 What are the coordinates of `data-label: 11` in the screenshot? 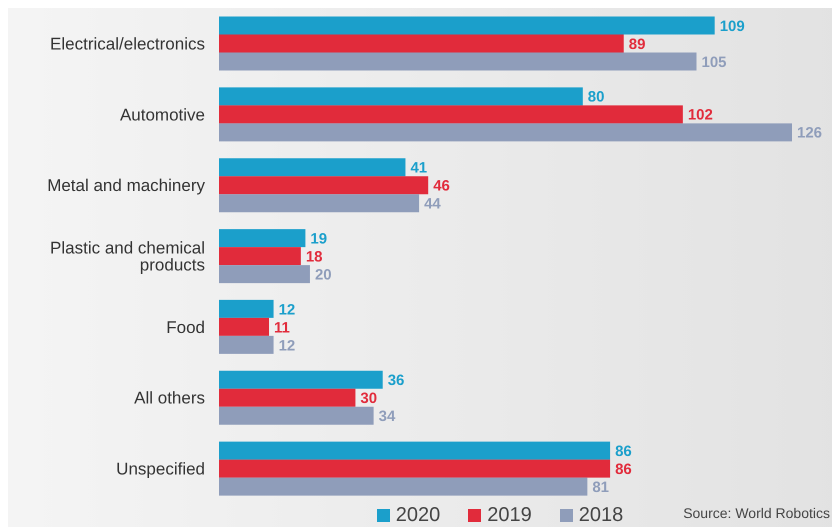 It's located at (282, 327).